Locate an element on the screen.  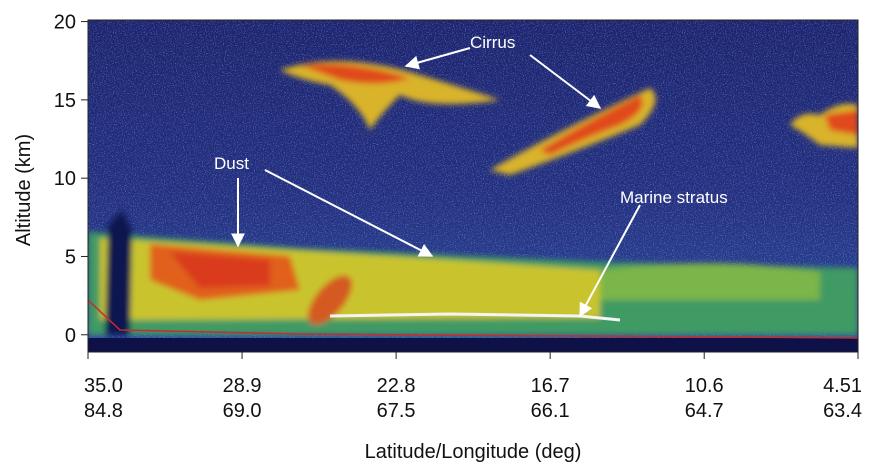
x-tick-label: 4.51 is located at coordinates (842, 386).